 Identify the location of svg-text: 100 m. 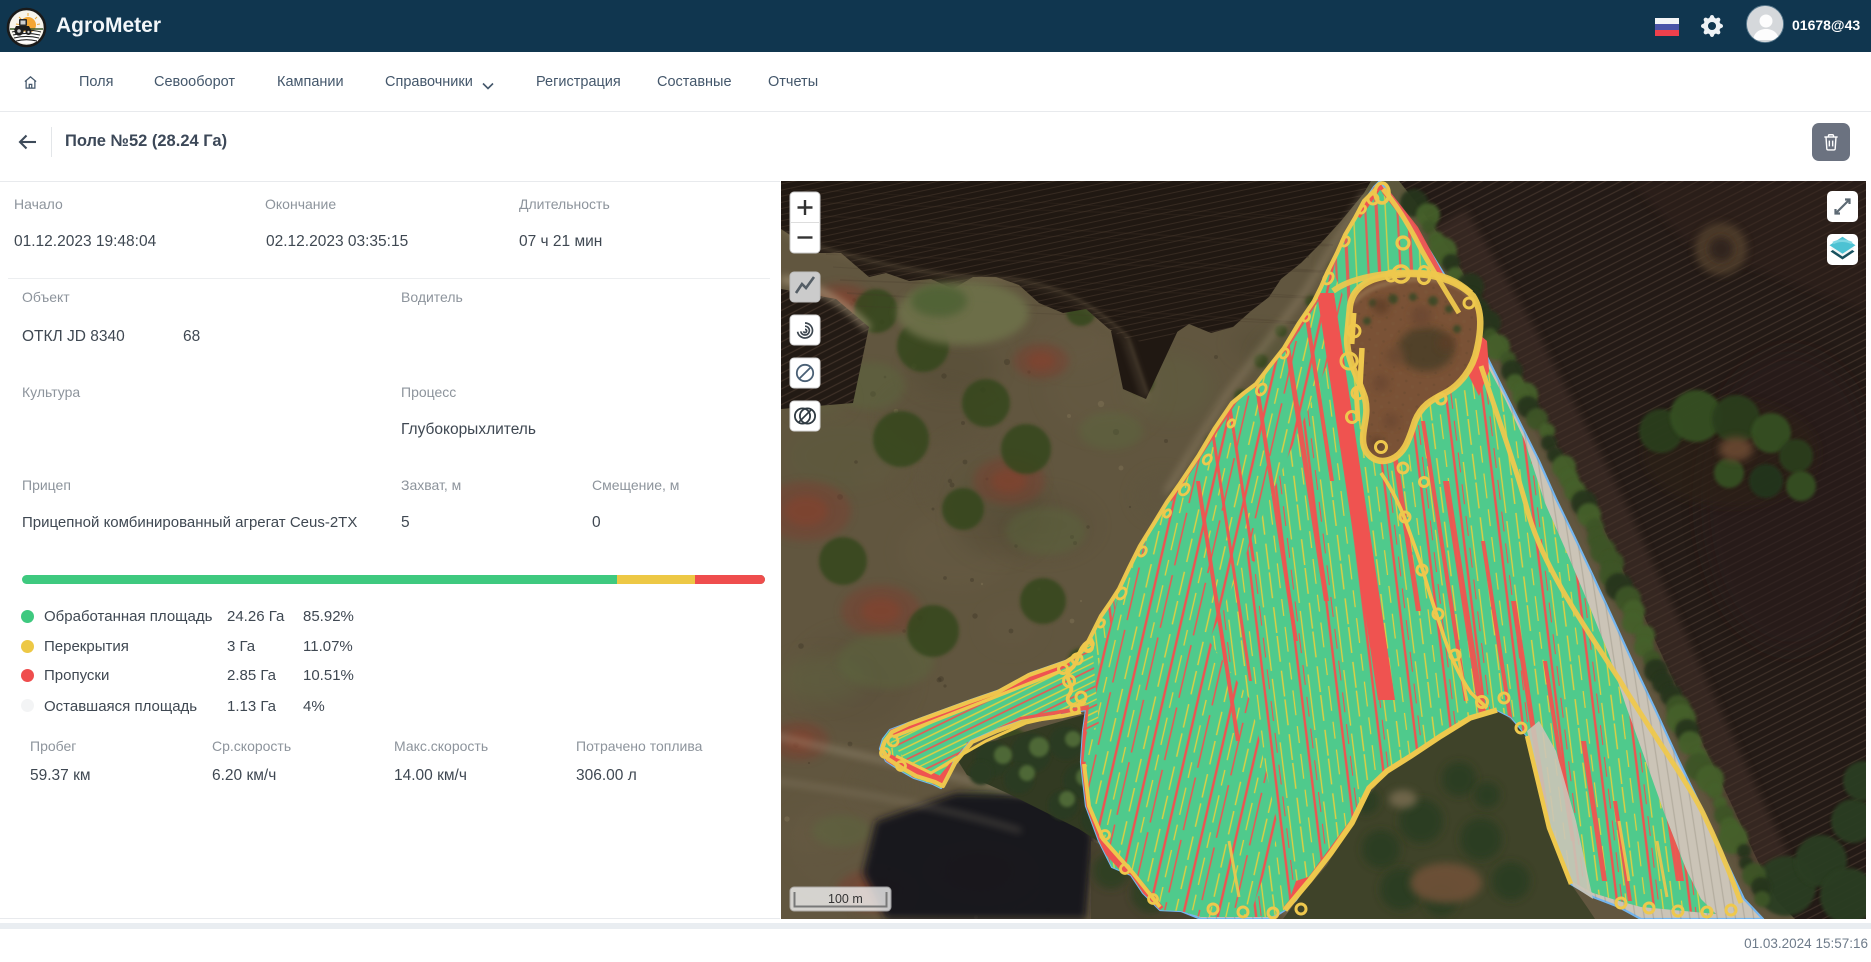
(845, 899).